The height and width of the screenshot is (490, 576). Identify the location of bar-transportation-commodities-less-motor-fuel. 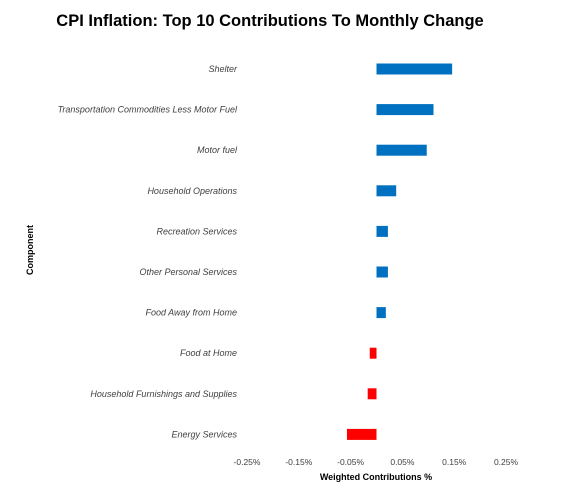
(405, 110).